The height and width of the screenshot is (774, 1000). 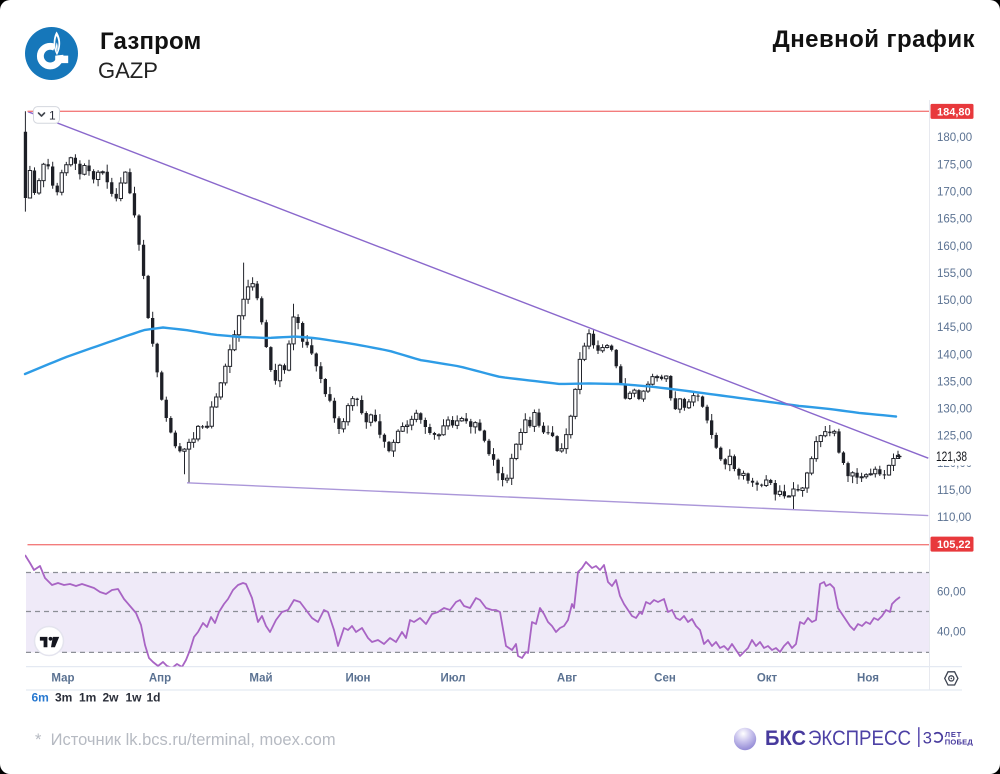 What do you see at coordinates (953, 734) in the screenshot?
I see `svg-text: ЛЕТ` at bounding box center [953, 734].